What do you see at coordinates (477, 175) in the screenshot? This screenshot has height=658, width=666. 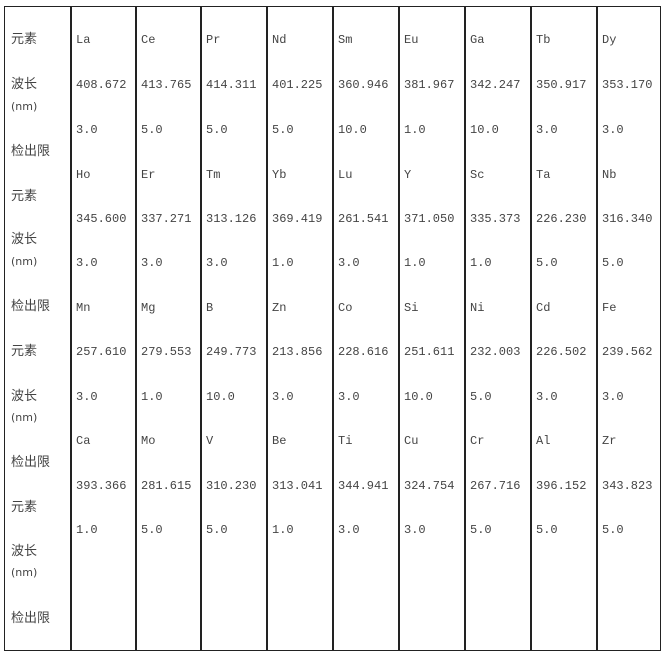 I see `element-cell: Sc` at bounding box center [477, 175].